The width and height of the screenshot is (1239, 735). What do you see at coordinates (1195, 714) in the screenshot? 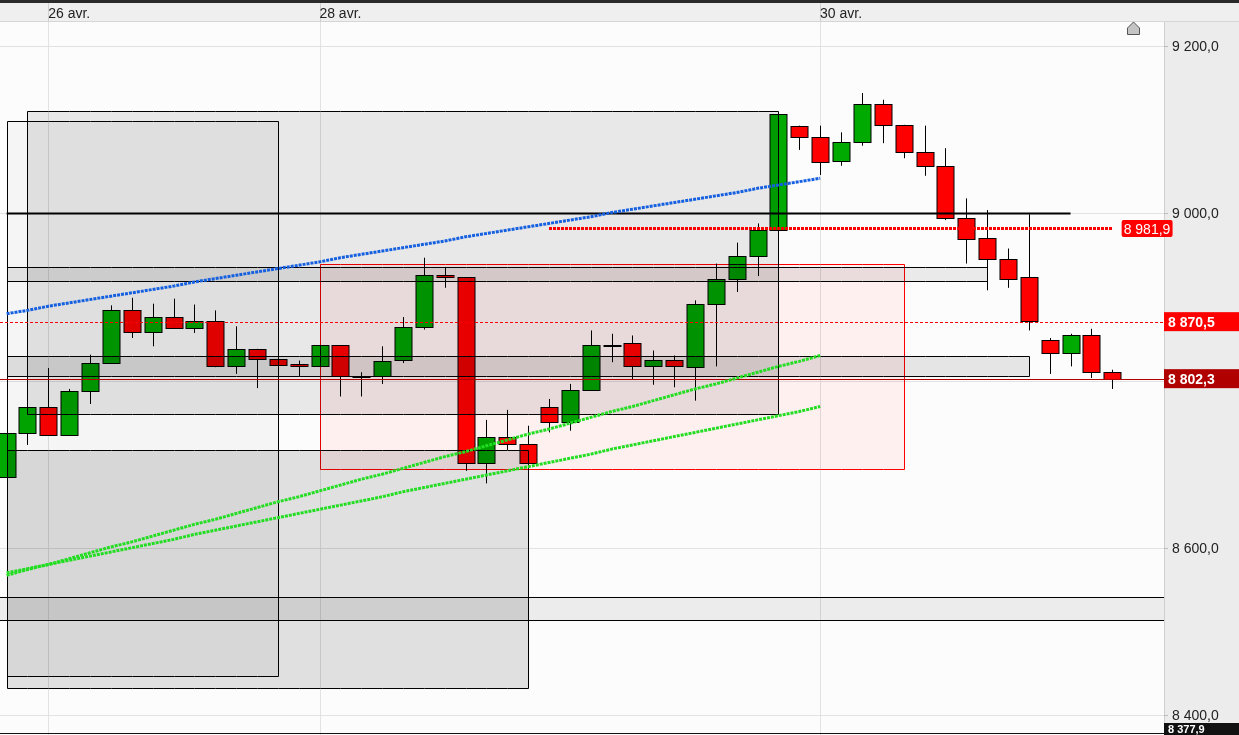
I see `y-tick-label: 8 400,0` at bounding box center [1195, 714].